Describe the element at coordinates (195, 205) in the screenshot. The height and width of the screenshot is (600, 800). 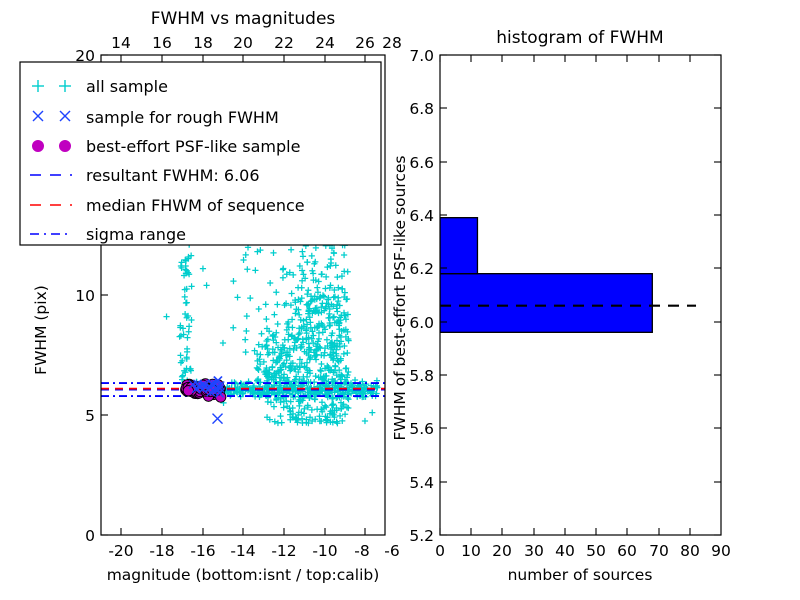
I see `legend-label-4: median FHWM of sequence` at that location.